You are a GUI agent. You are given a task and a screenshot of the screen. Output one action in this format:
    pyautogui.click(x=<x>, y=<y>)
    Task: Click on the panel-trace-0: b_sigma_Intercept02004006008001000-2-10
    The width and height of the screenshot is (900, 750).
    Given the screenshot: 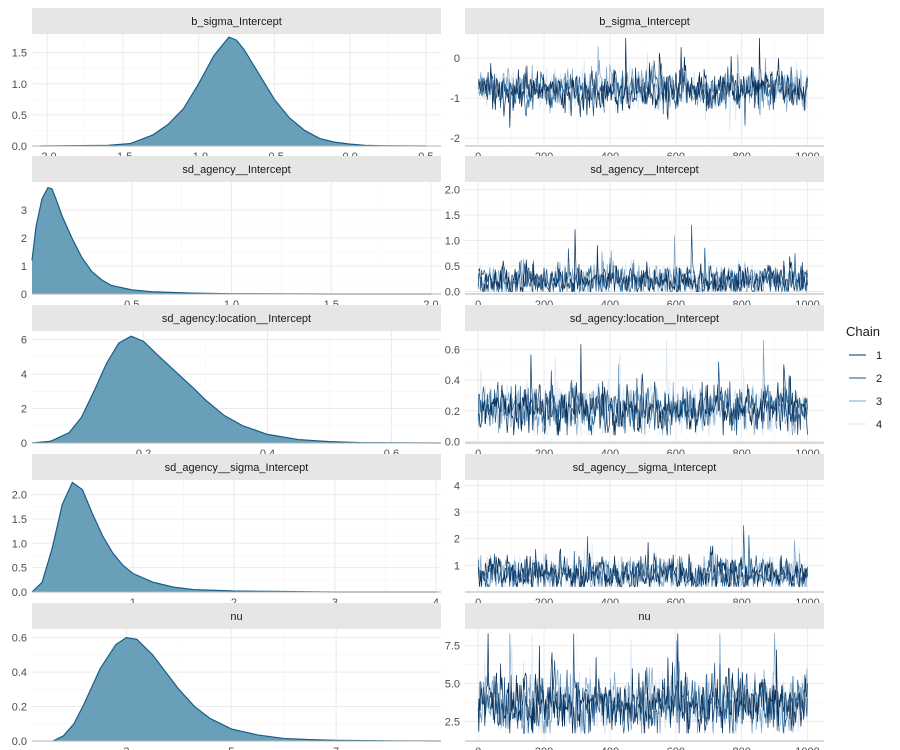 What is the action you would take?
    pyautogui.click(x=637, y=85)
    